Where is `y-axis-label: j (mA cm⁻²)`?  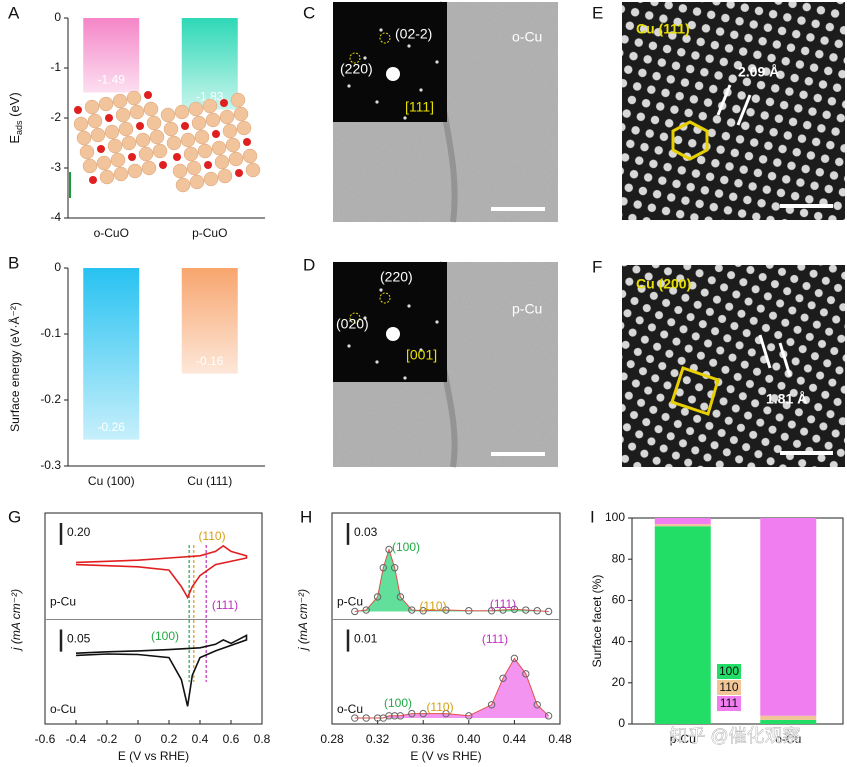 y-axis-label: j (mA cm⁻²) is located at coordinates (303, 620).